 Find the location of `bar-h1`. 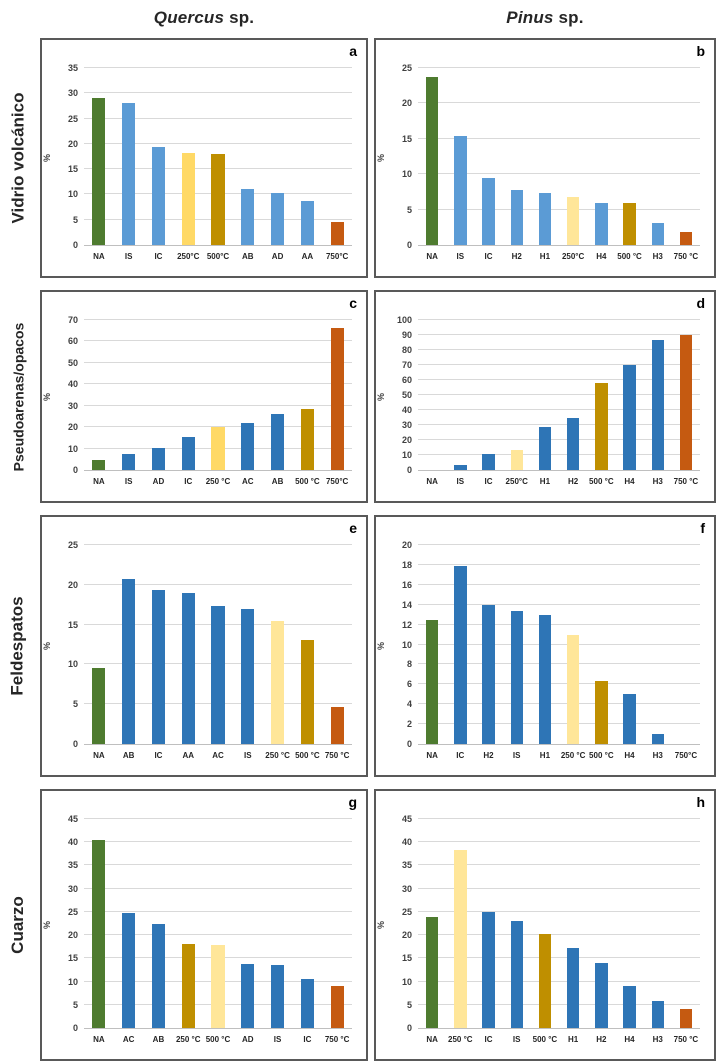

bar-h1 is located at coordinates (545, 679).